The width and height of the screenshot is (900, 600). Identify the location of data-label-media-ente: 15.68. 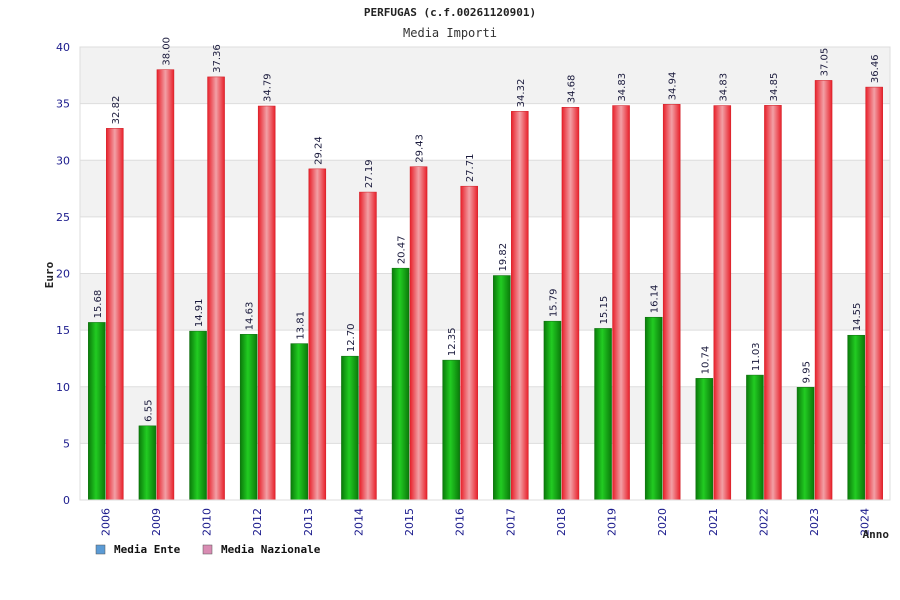
(98, 304).